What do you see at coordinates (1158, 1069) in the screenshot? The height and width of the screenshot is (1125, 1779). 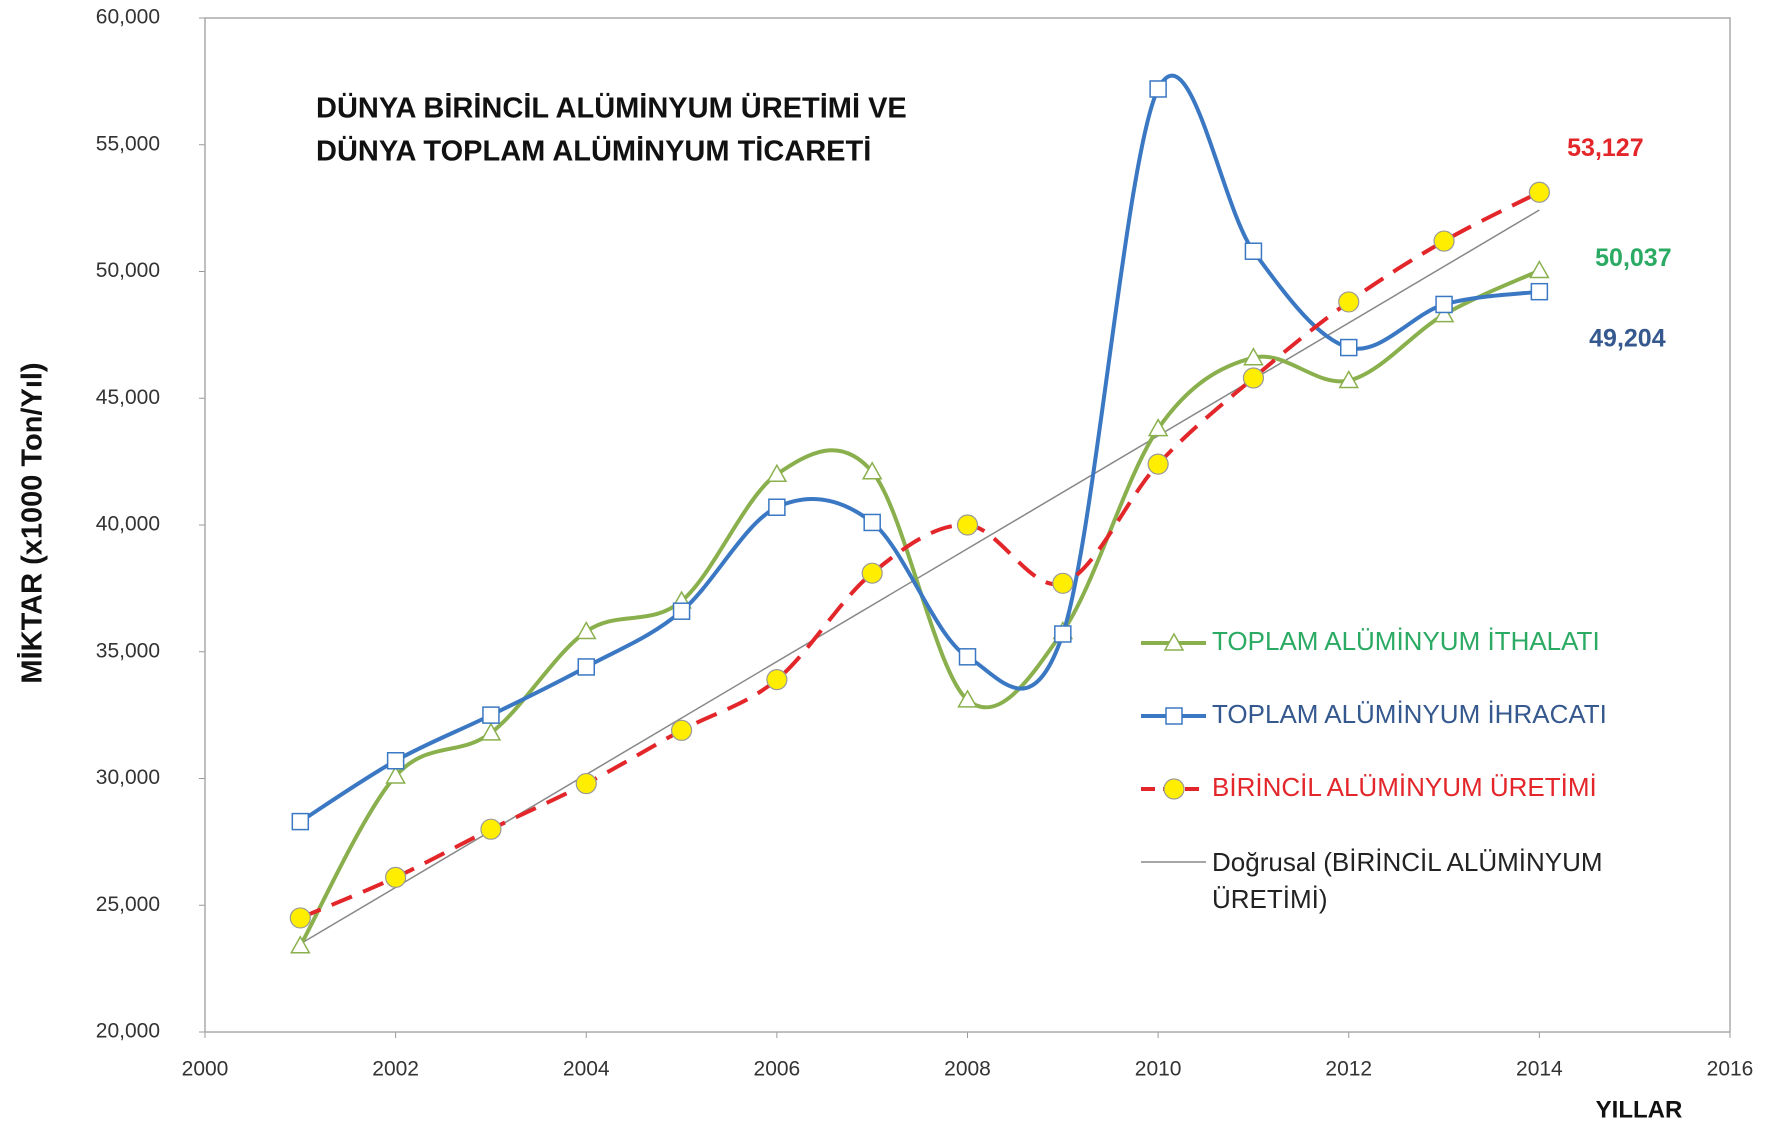 I see `x-tick-label: 2010` at bounding box center [1158, 1069].